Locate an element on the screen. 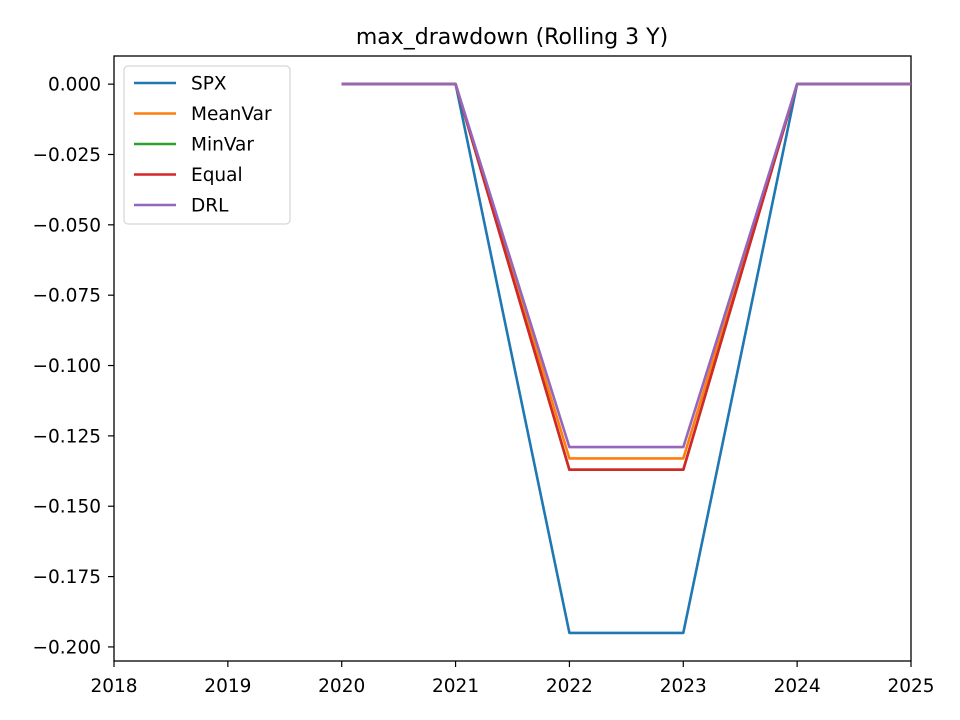  y-tick-label: −0.050 is located at coordinates (67, 225).